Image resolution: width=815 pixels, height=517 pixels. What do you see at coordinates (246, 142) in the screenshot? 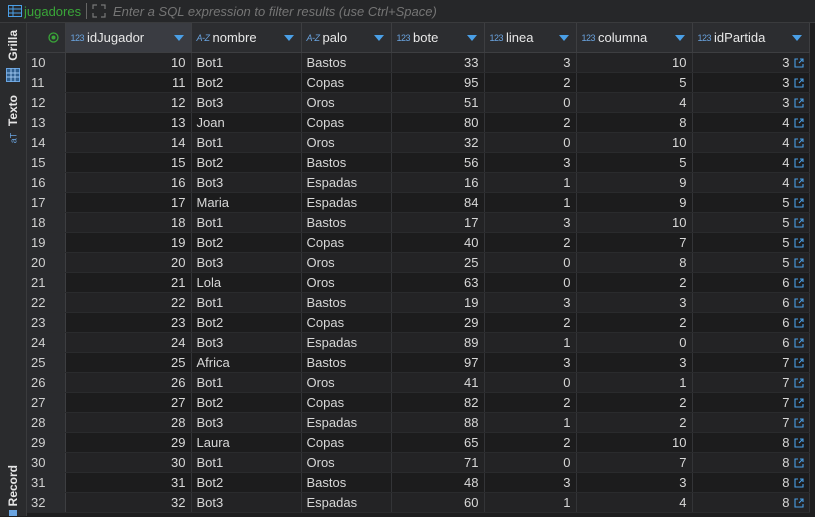
I see `cell-nombre: Bot1` at bounding box center [246, 142].